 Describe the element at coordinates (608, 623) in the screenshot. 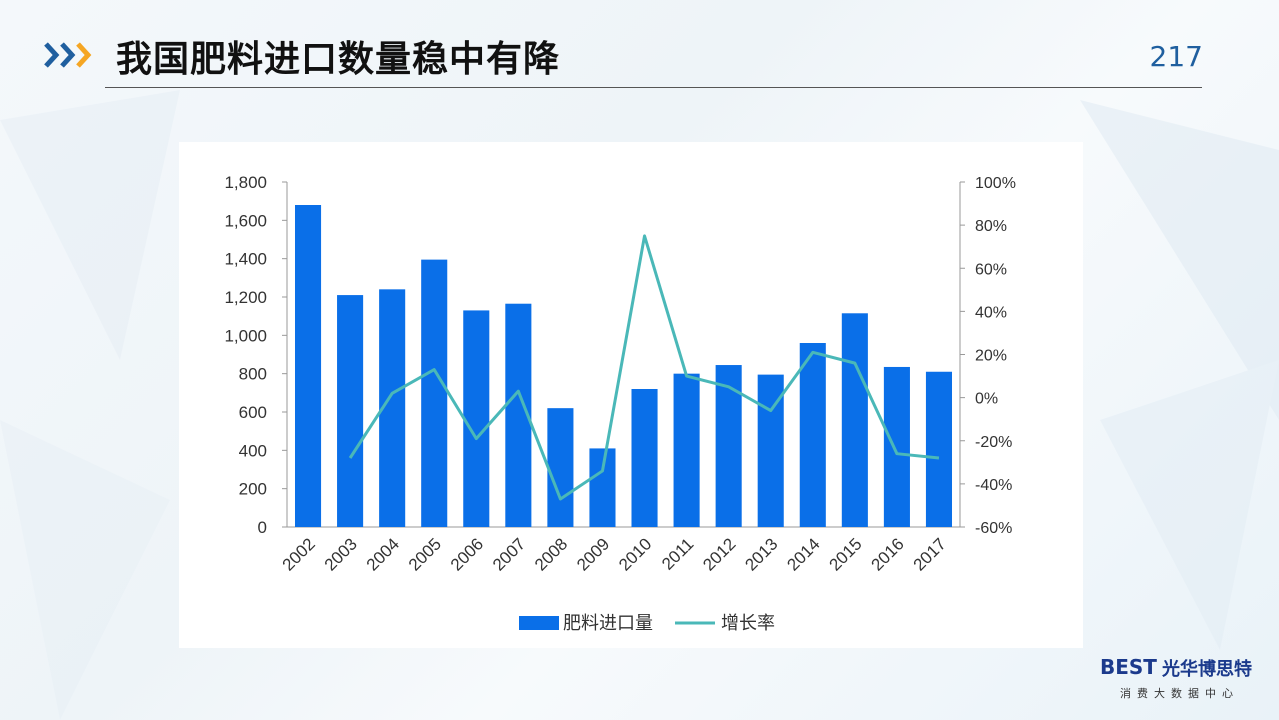

I see `legend-label-bars: 肥料进口量` at that location.